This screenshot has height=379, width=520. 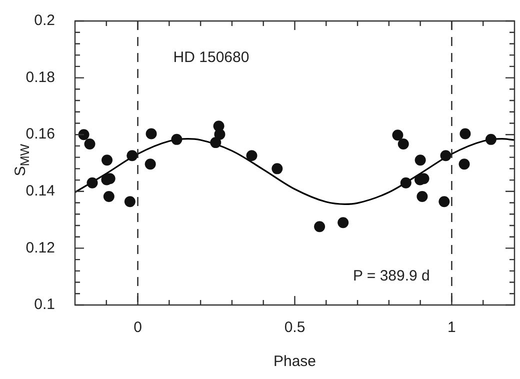 What do you see at coordinates (44, 305) in the screenshot?
I see `y-tick-label: 0.1` at bounding box center [44, 305].